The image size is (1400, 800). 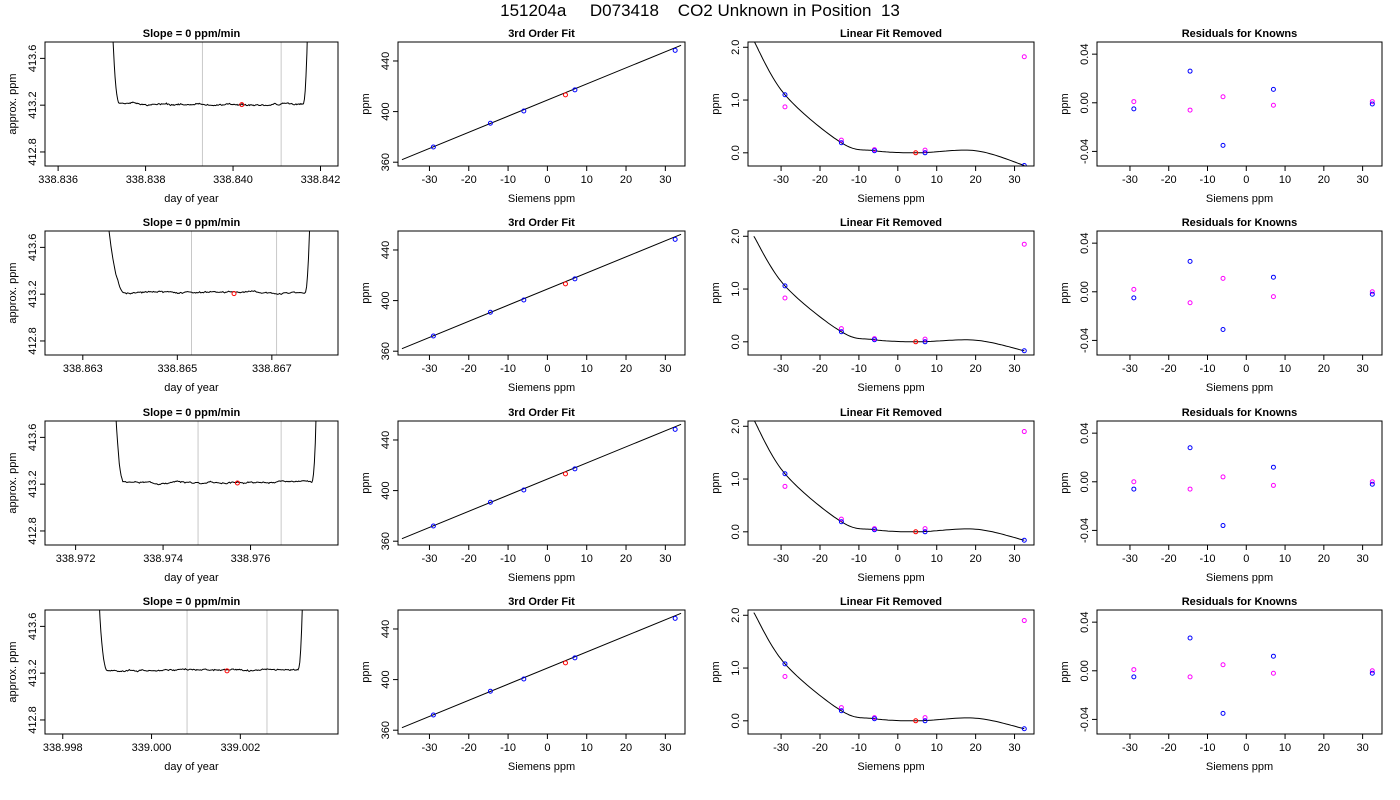 What do you see at coordinates (541, 602) in the screenshot?
I see `panel-title: 3rd Order Fit` at bounding box center [541, 602].